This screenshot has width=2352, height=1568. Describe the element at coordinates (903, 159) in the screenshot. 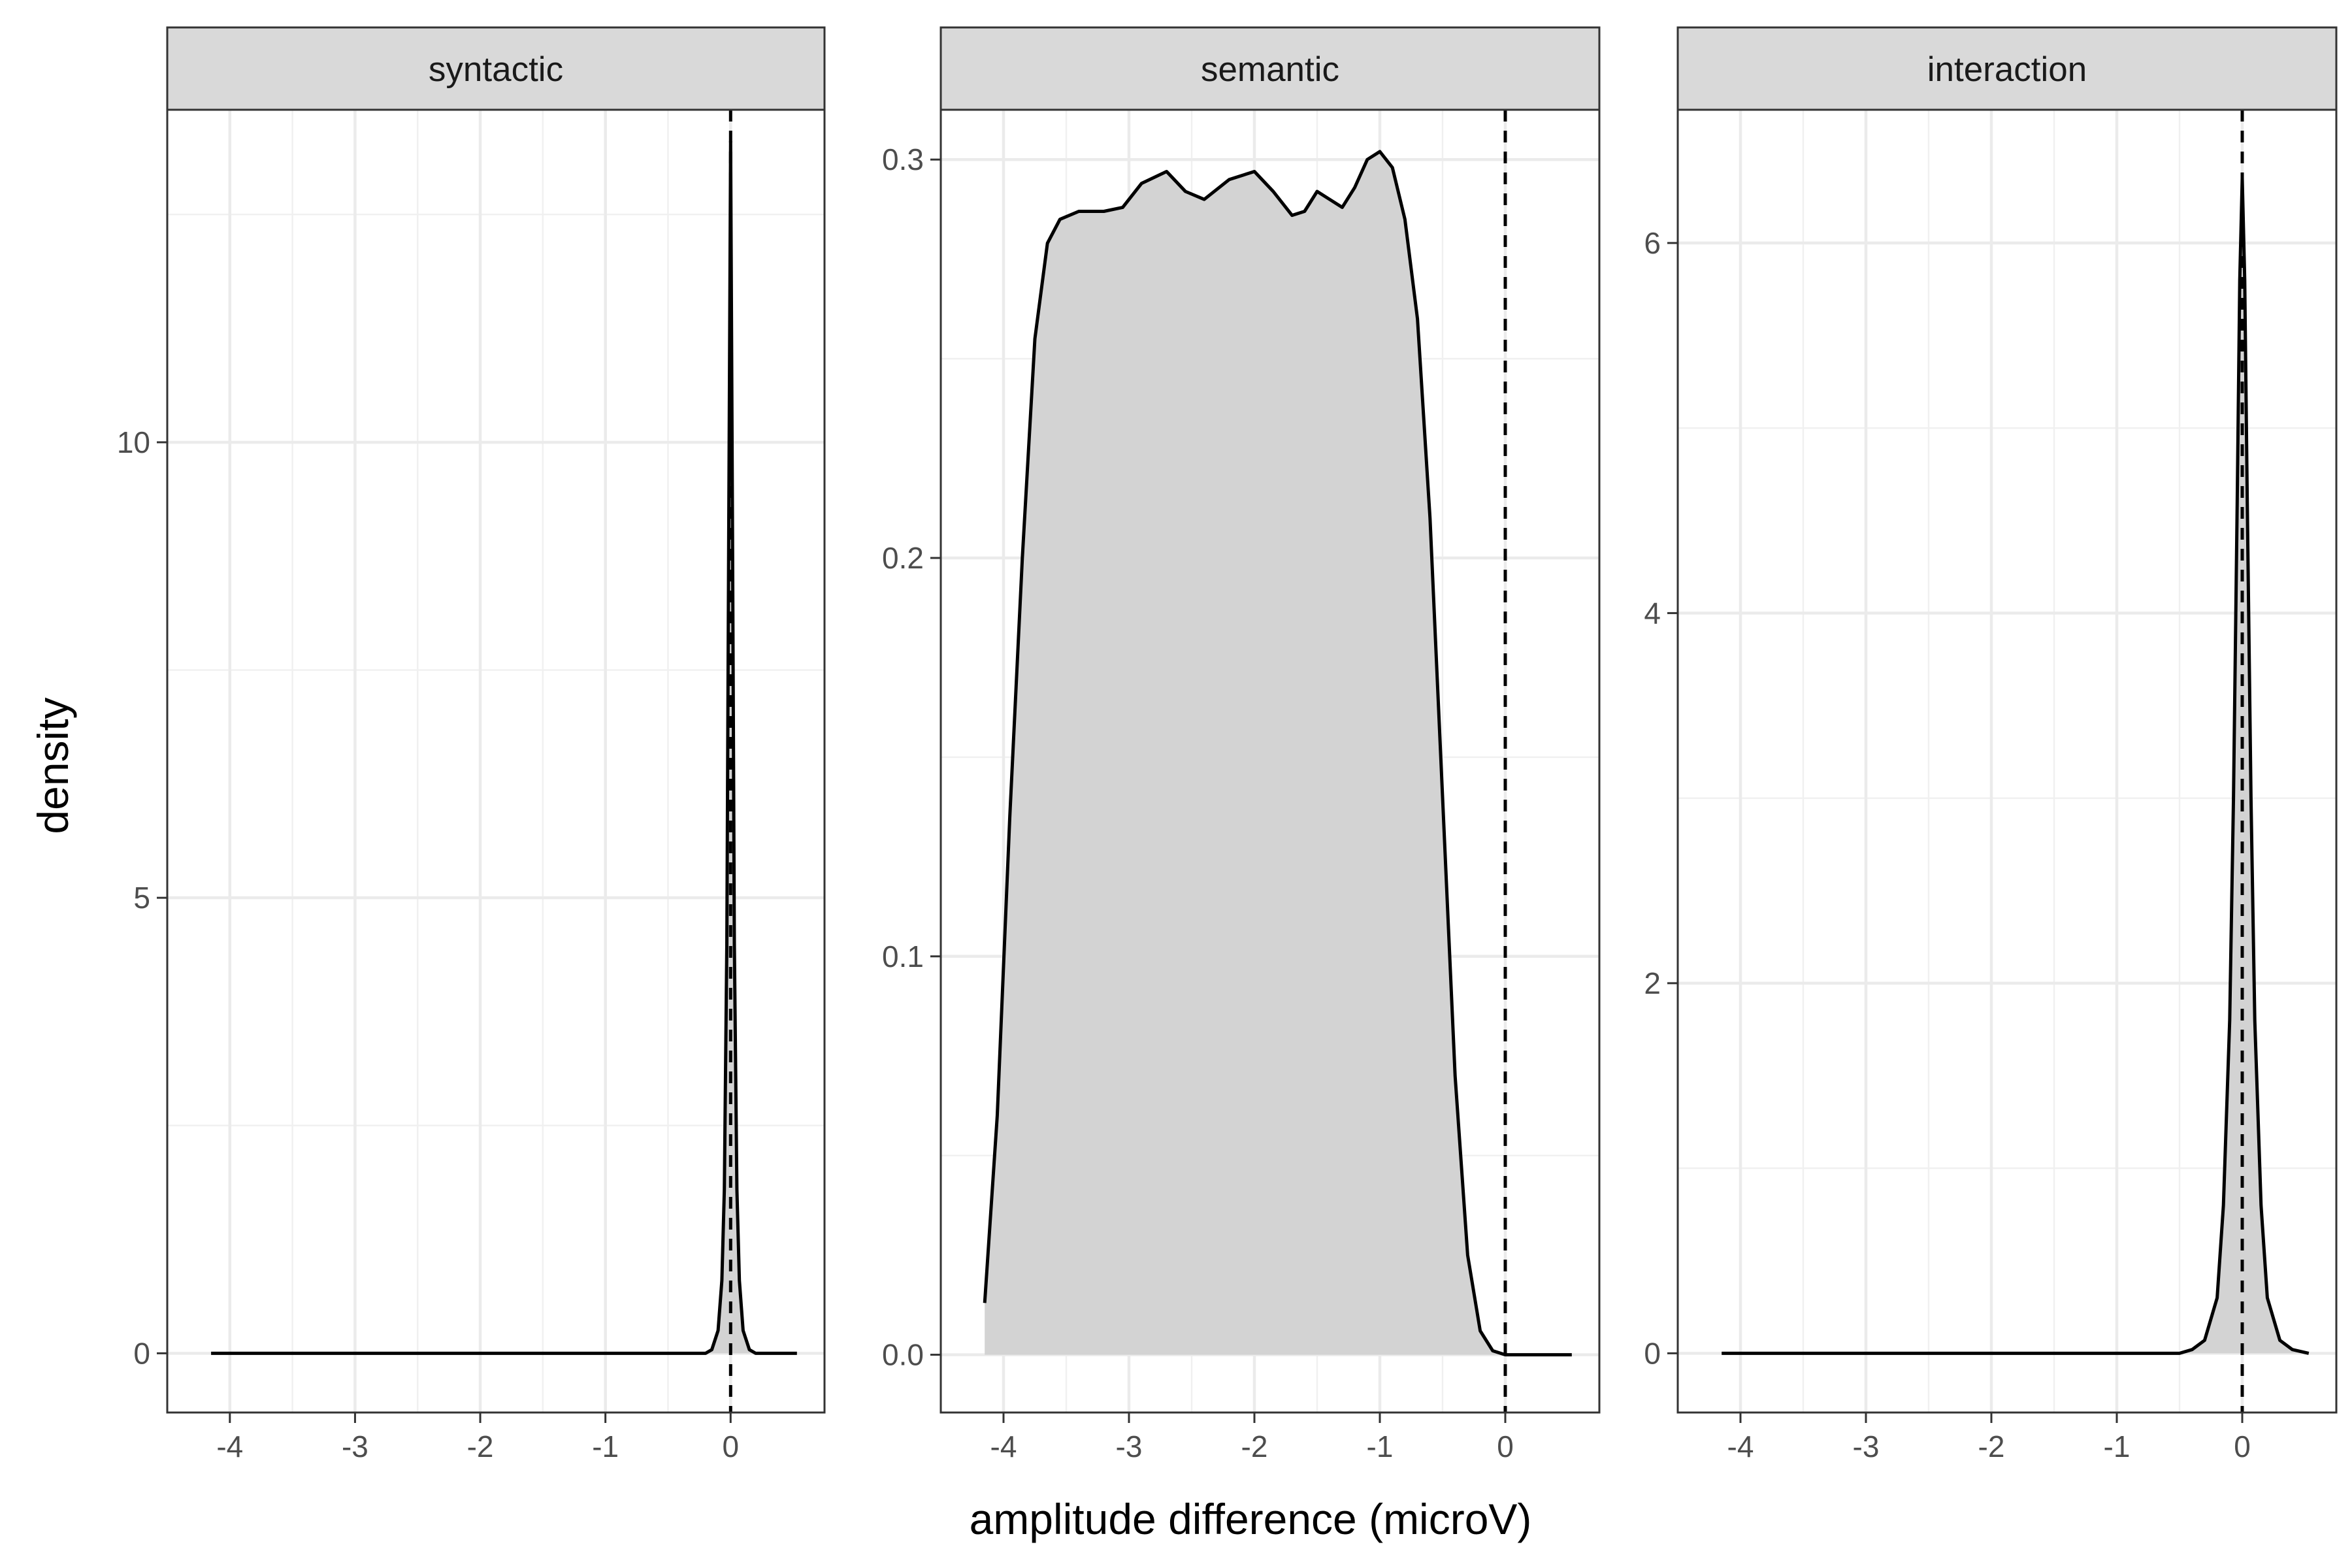

I see `y-tick-label: 0.3` at that location.